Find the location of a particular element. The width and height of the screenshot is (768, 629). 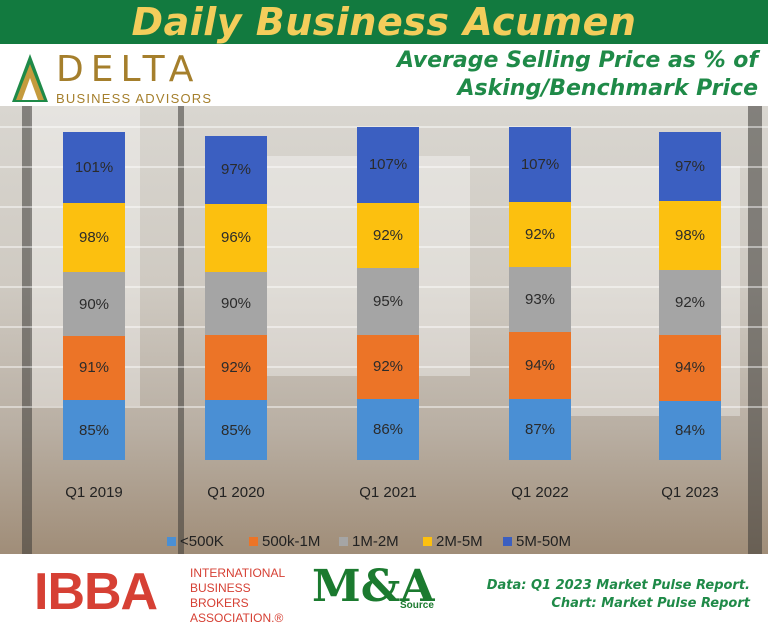

bar-segment: 84% is located at coordinates (690, 430).